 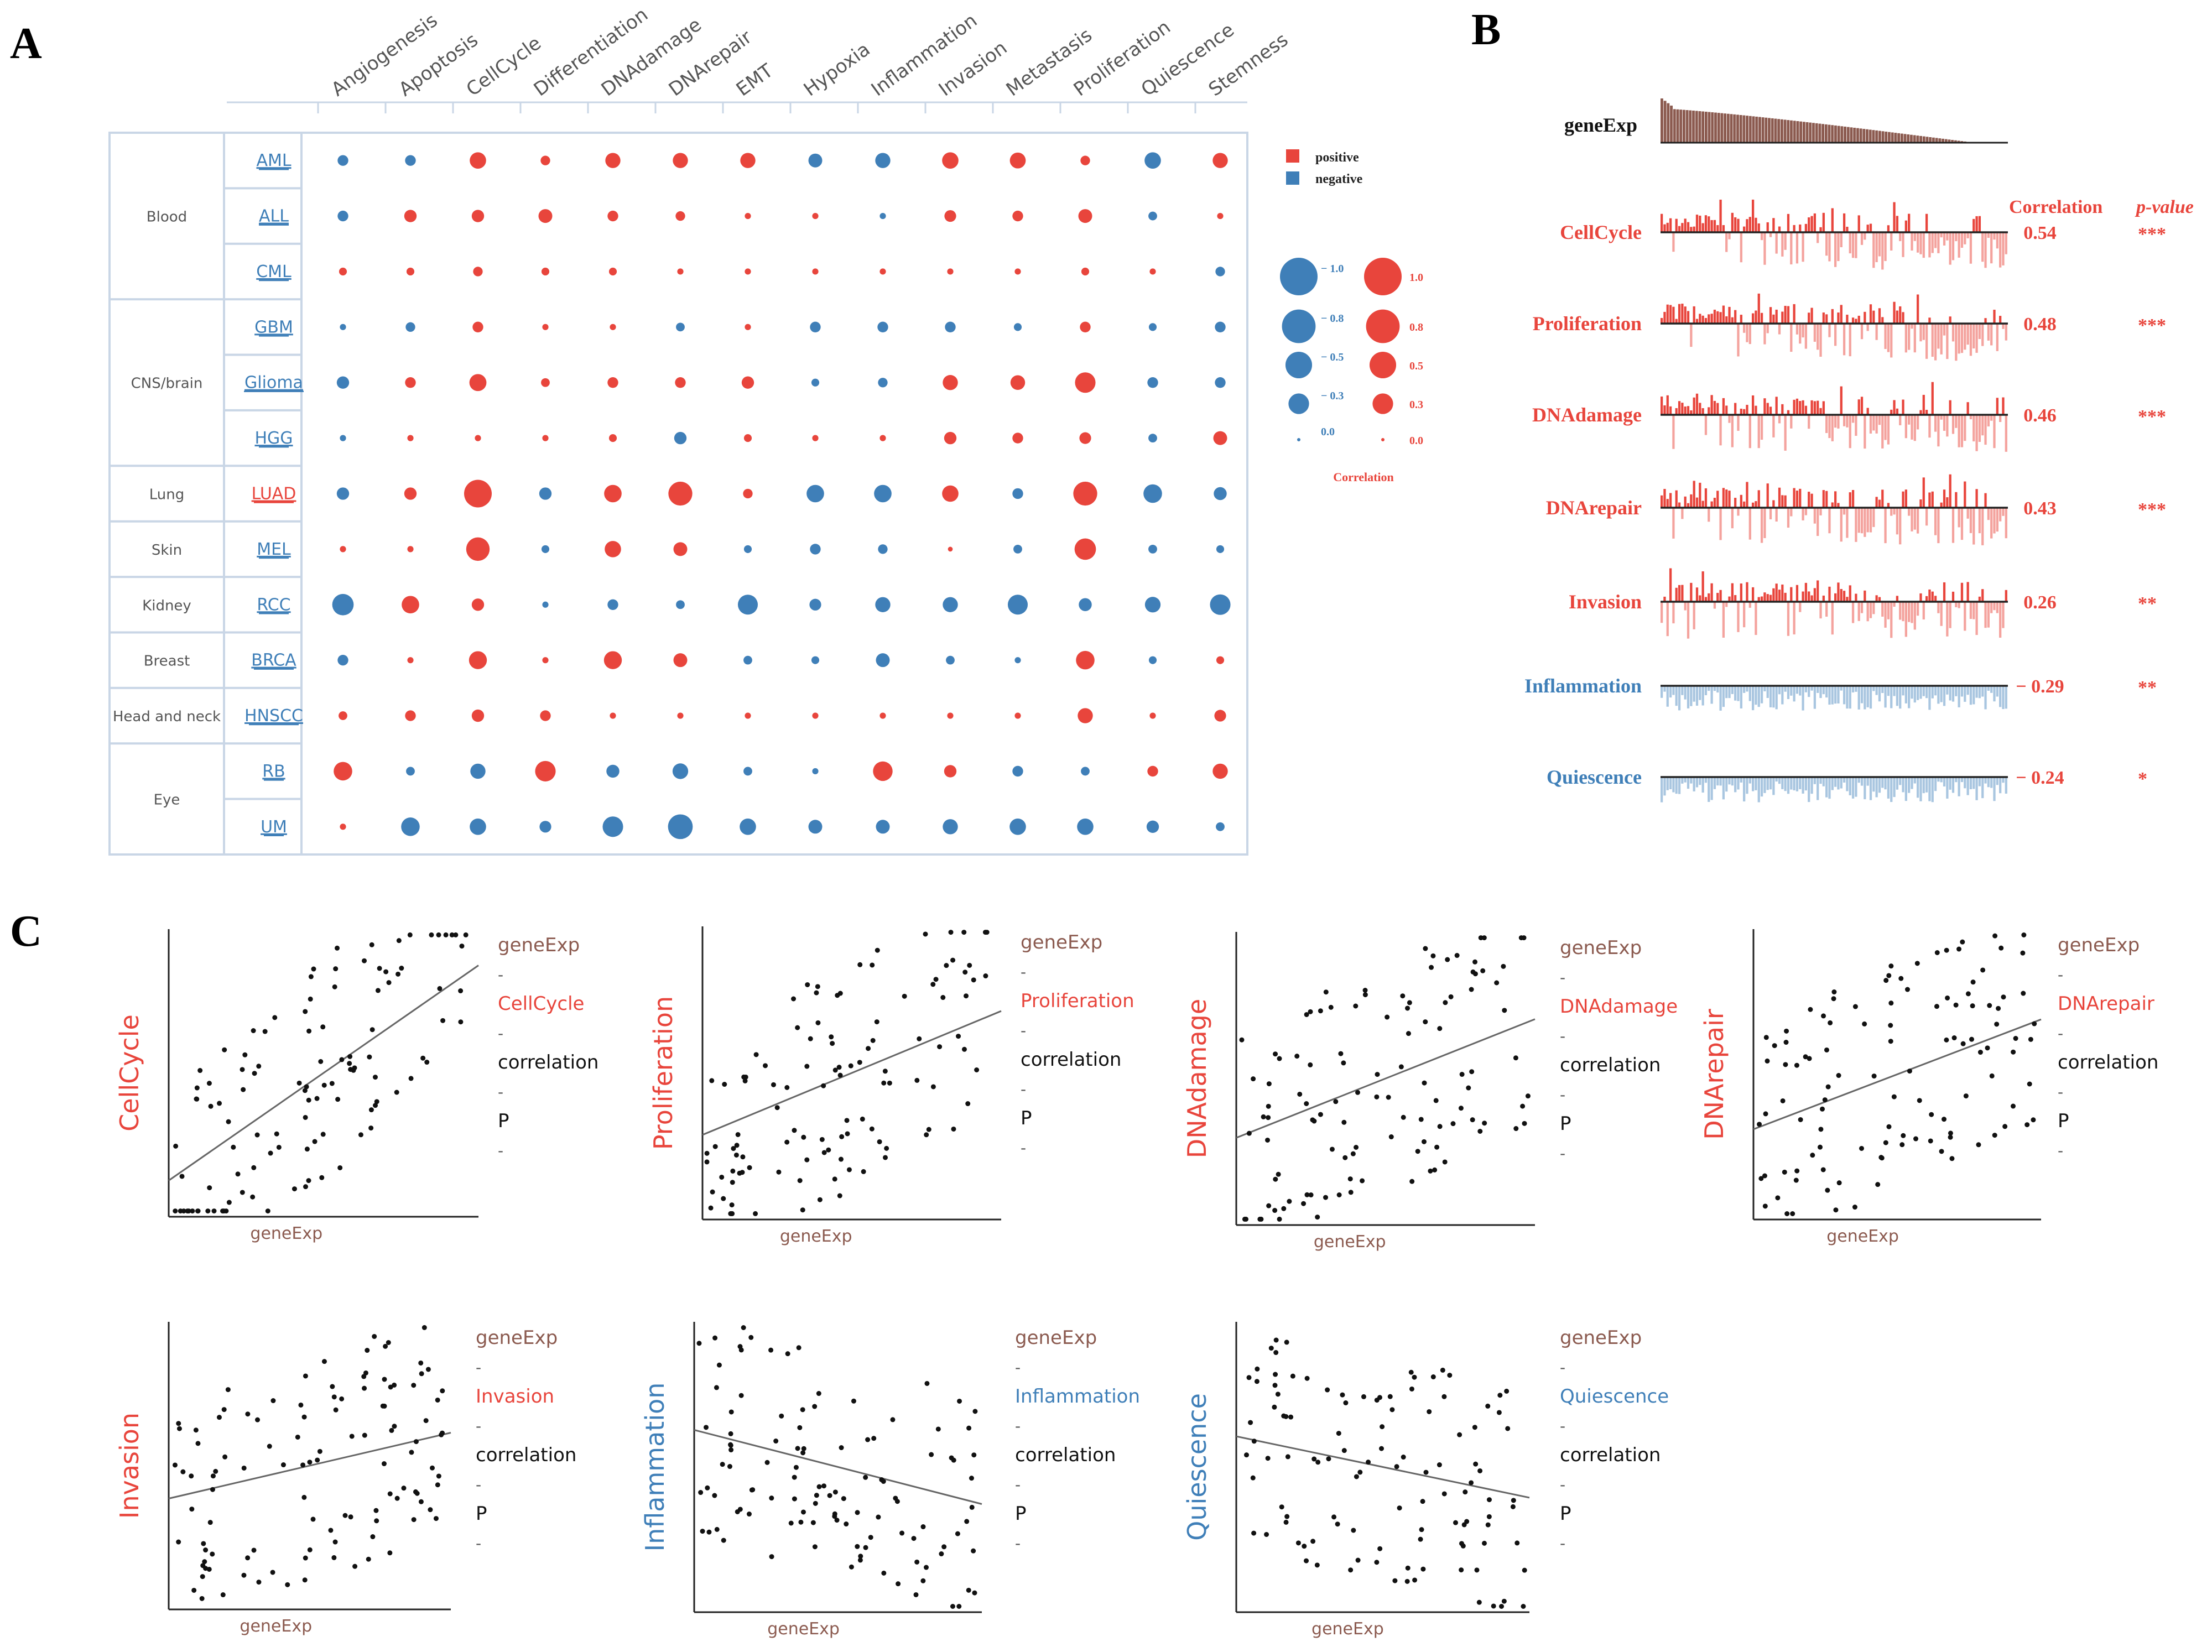 What do you see at coordinates (803, 1629) in the screenshot?
I see `x-axis-label: geneExp` at bounding box center [803, 1629].